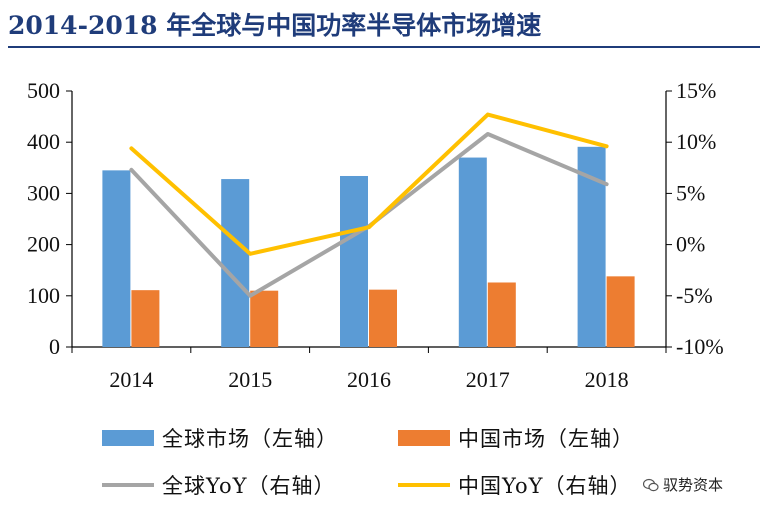  I want to click on left-tick-label: 0, so click(54, 346).